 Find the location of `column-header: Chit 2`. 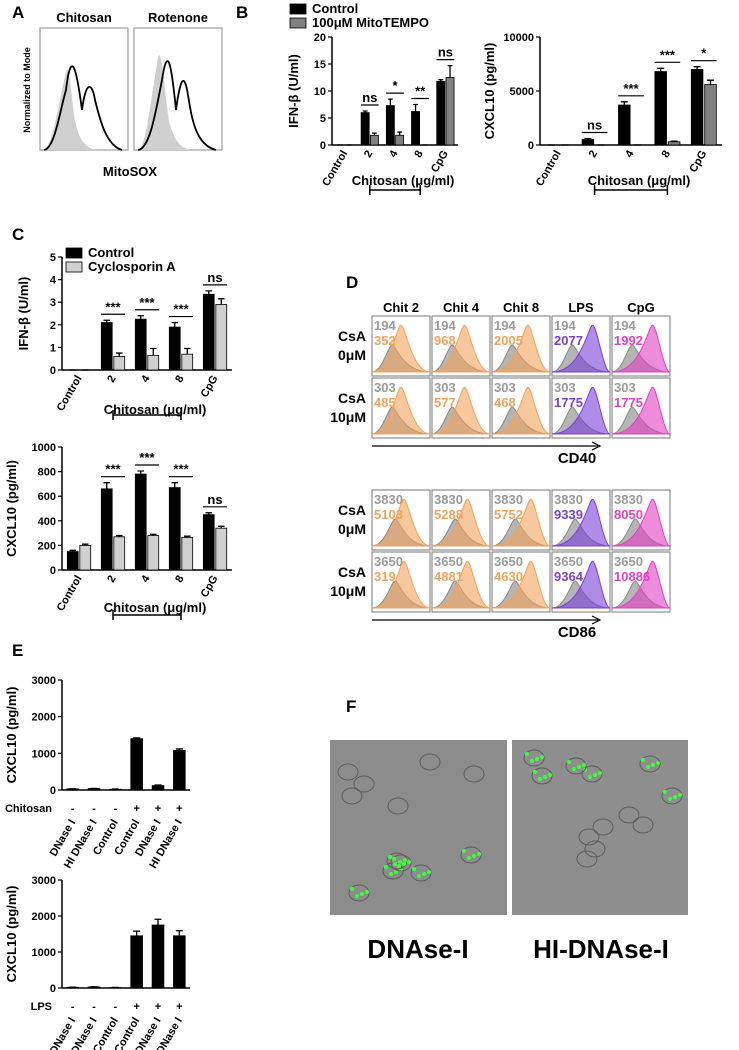

column-header: Chit 2 is located at coordinates (401, 307).